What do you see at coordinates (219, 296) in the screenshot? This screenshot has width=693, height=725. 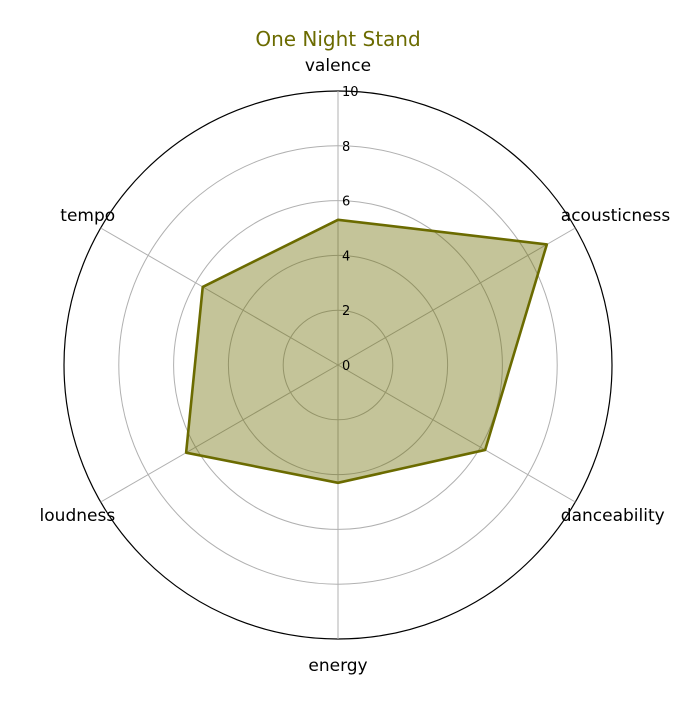 I see `spoke-tempo` at bounding box center [219, 296].